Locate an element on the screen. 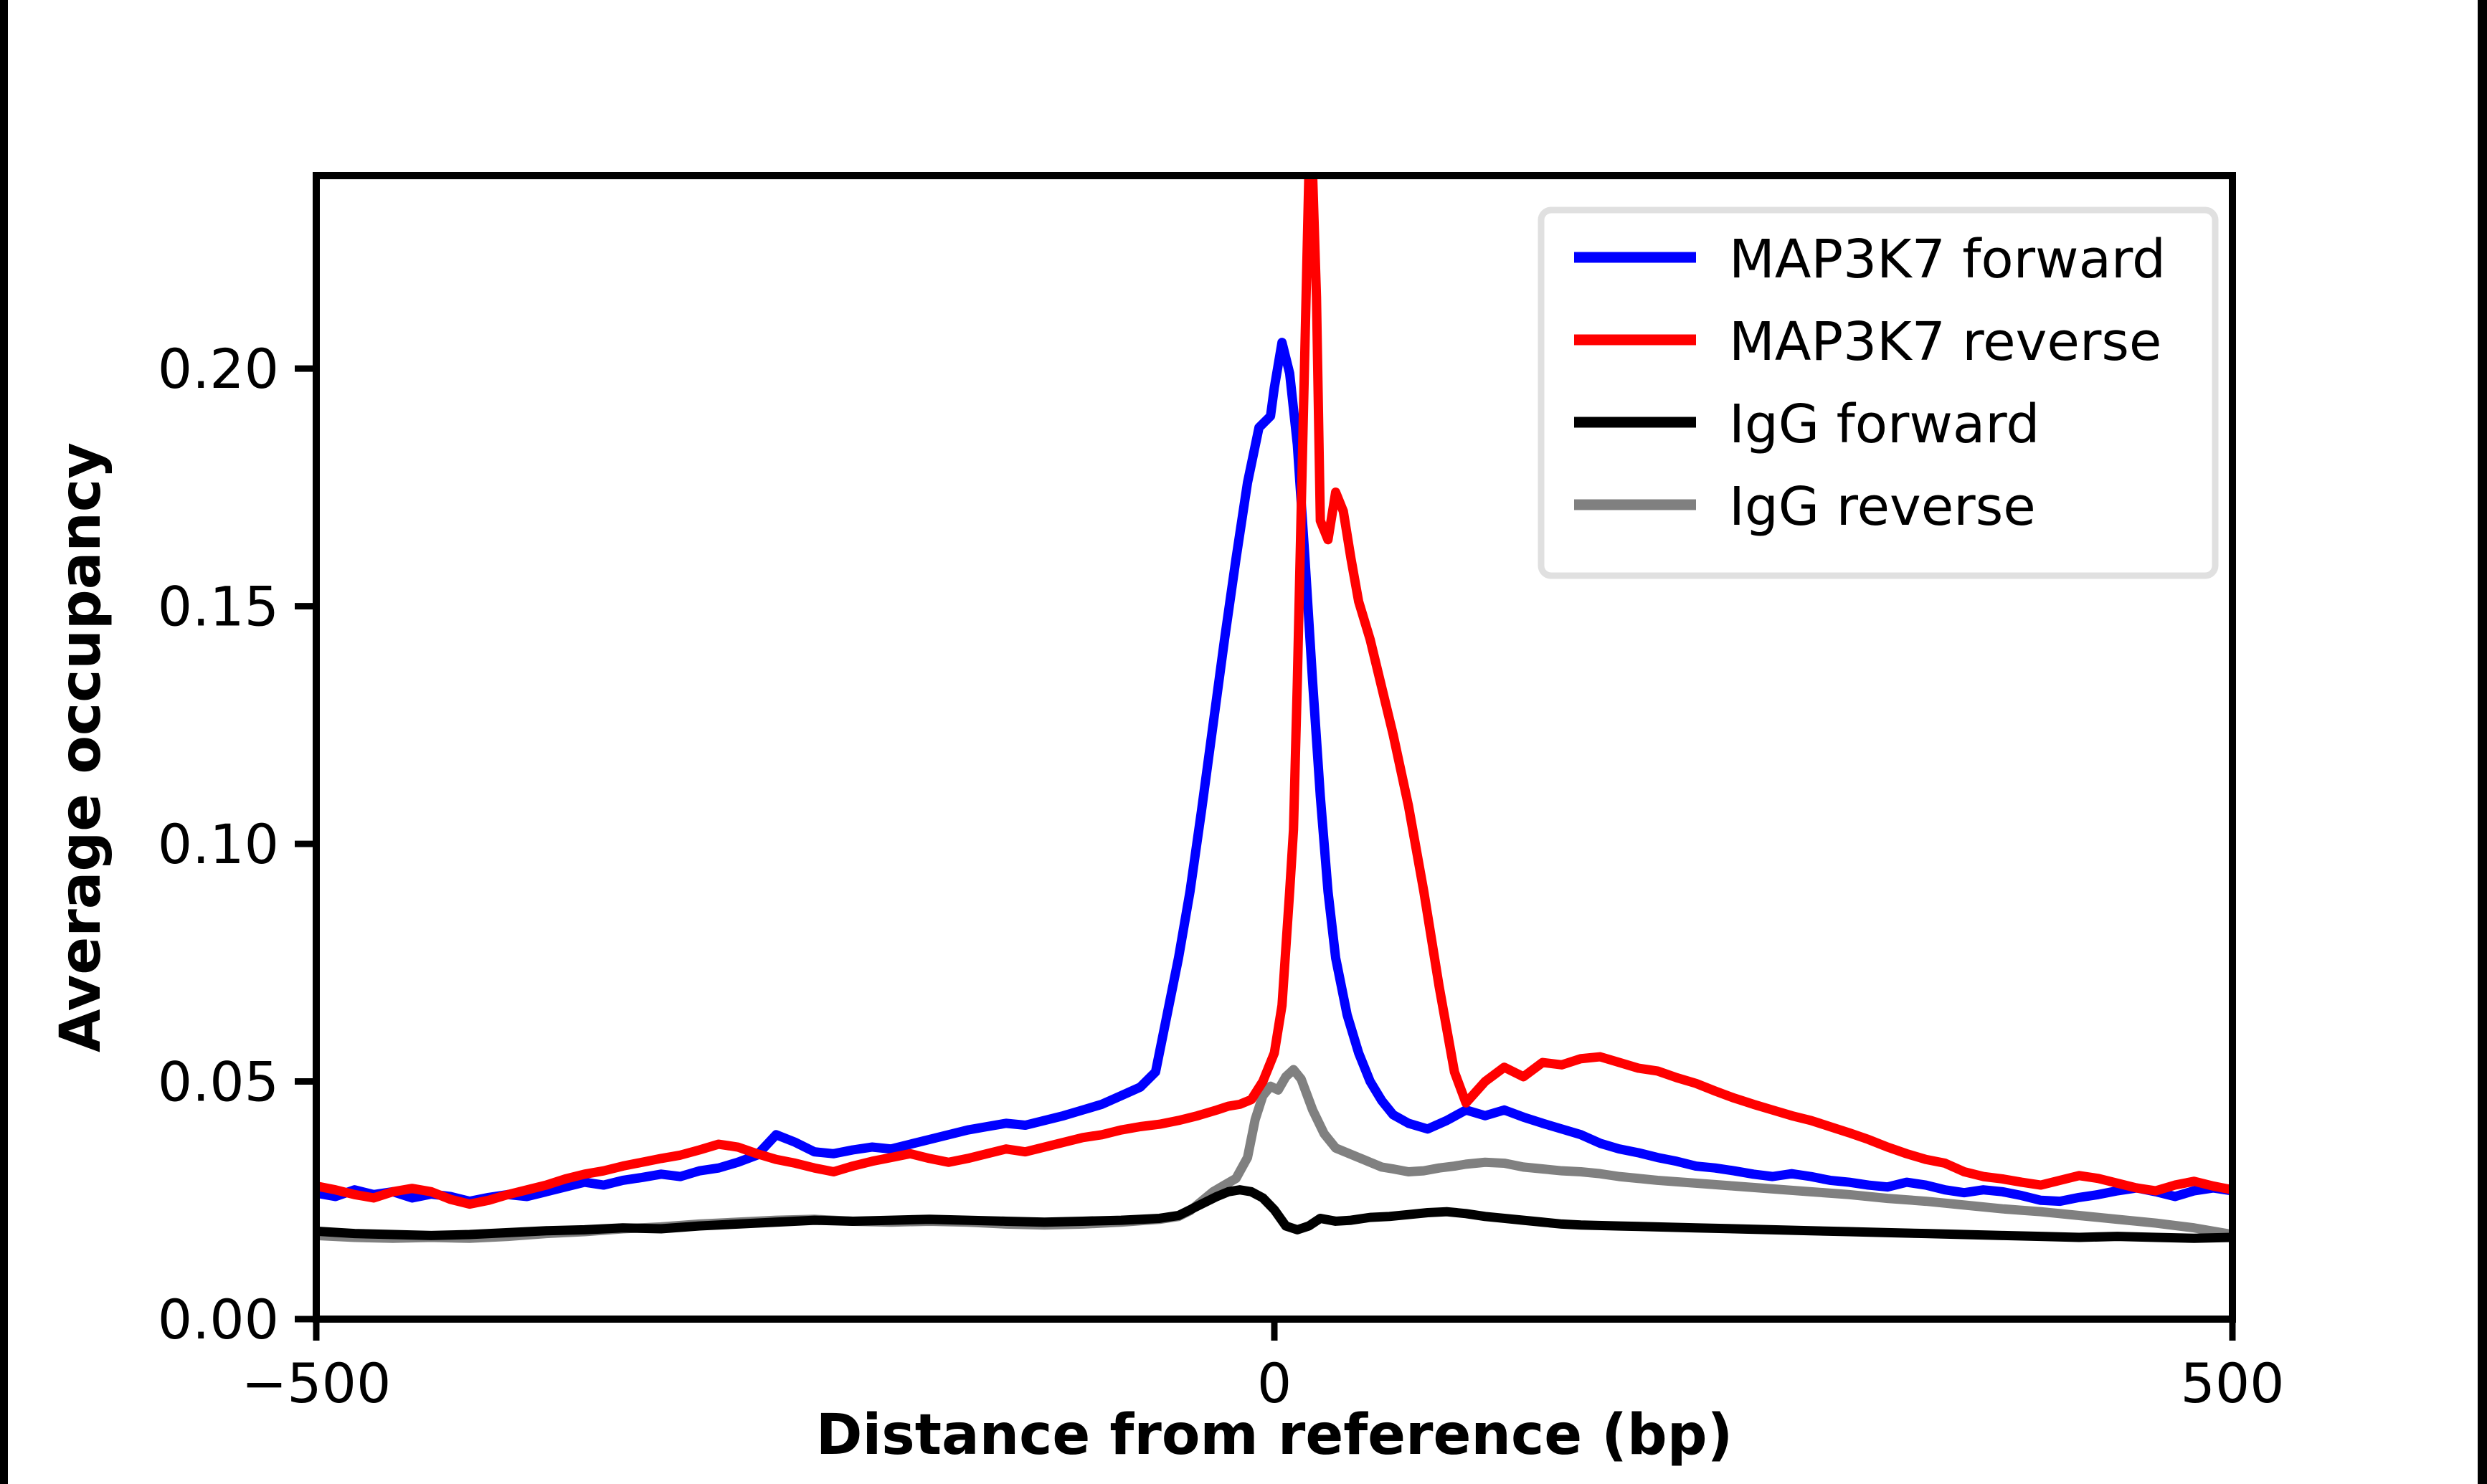 This screenshot has width=2487, height=1484. legend-label-3: IgG reverse is located at coordinates (1883, 507).